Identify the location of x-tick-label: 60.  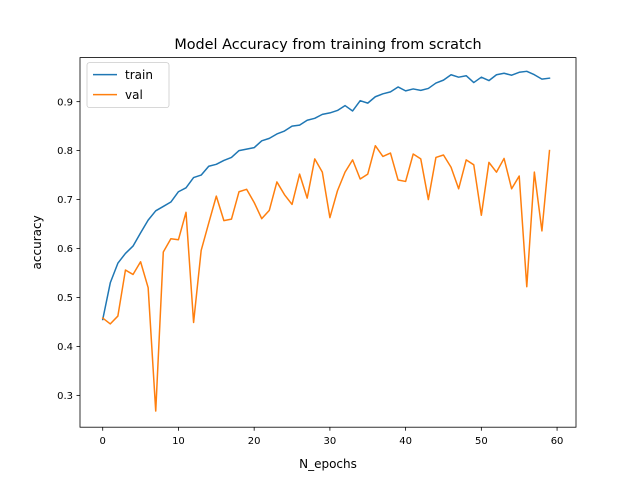
(557, 441).